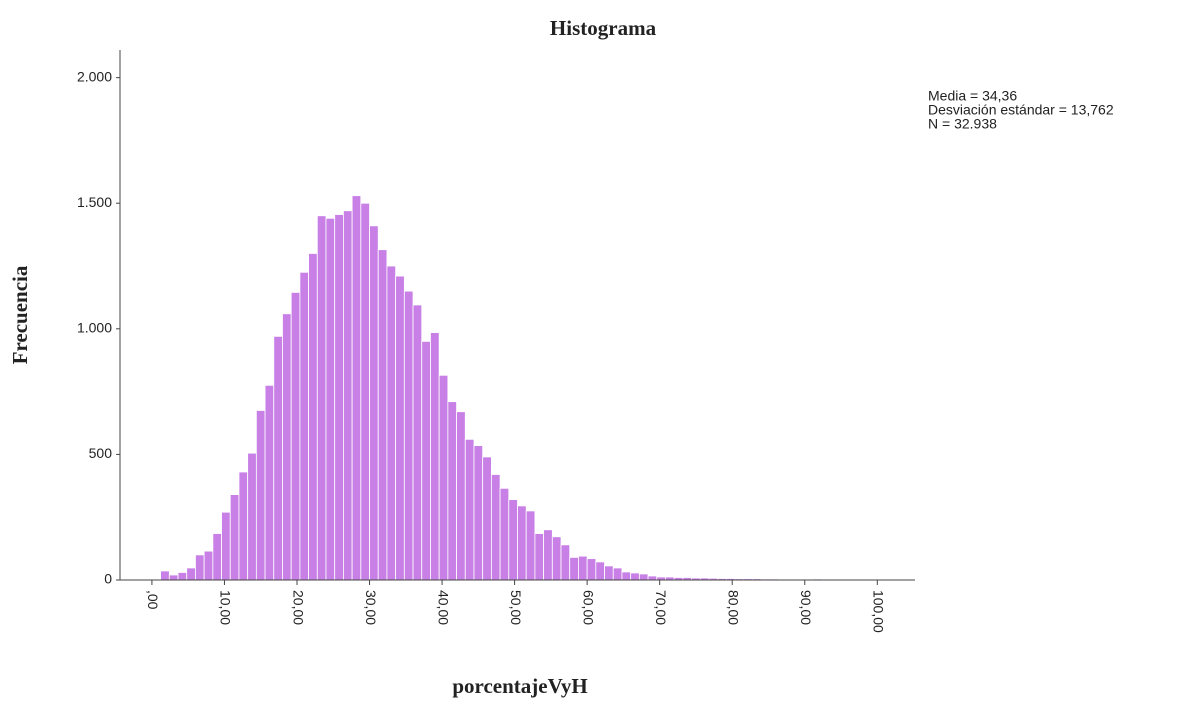 This screenshot has width=1193, height=701. Describe the element at coordinates (108, 579) in the screenshot. I see `y-tick-label: 0` at that location.